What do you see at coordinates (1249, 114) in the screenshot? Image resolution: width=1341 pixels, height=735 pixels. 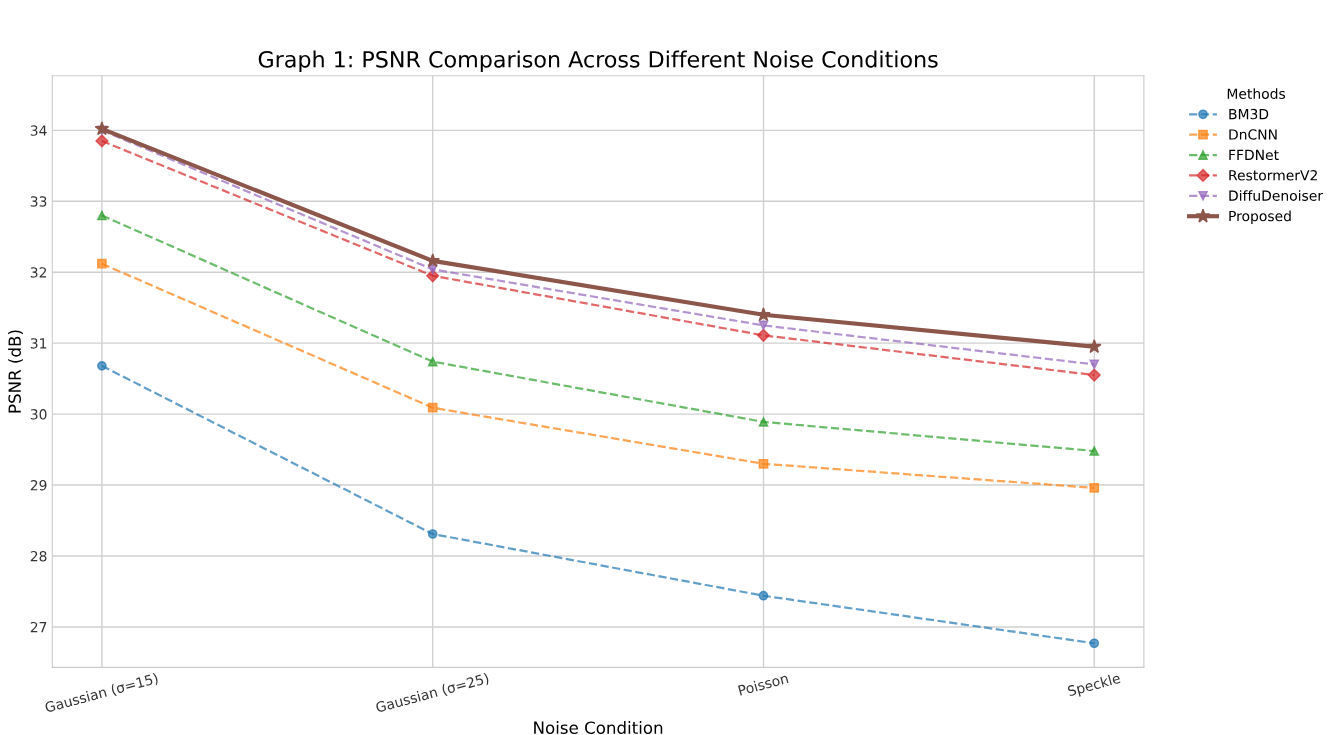 I see `legend-label: BM3D` at bounding box center [1249, 114].